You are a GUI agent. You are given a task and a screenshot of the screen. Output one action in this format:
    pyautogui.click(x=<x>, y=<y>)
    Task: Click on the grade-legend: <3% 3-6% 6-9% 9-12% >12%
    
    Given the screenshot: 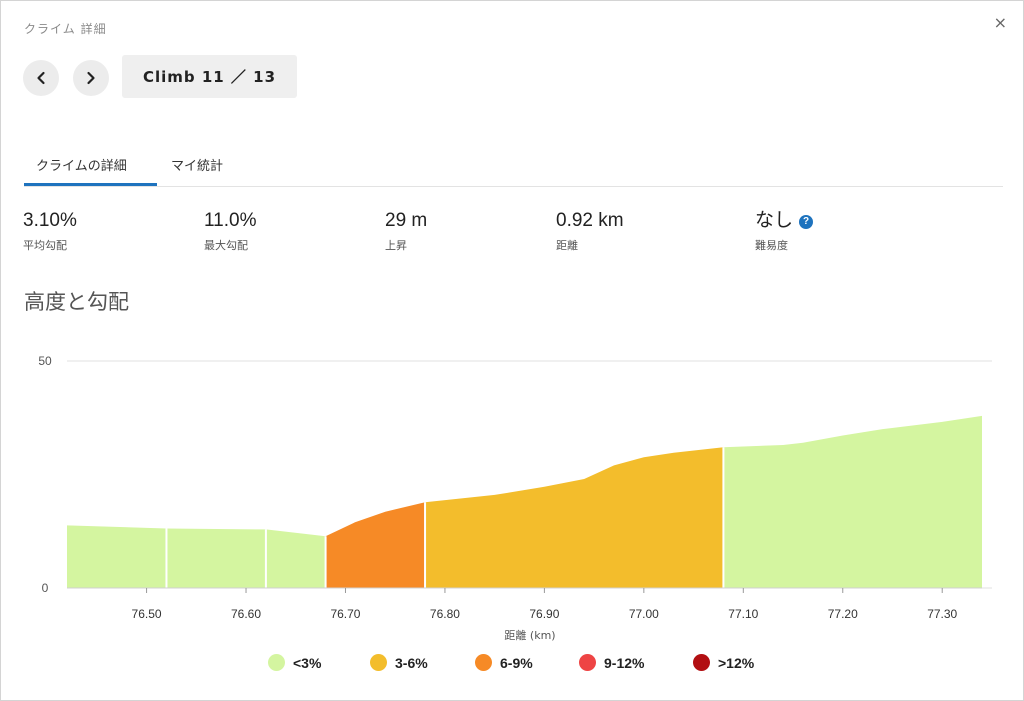 What is the action you would take?
    pyautogui.click(x=512, y=666)
    